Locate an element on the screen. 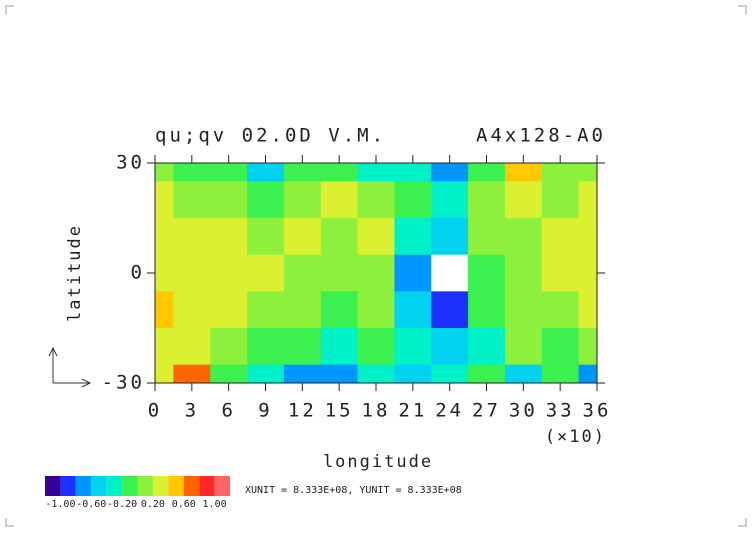 Image resolution: width=752 pixels, height=536 pixels. colorbar-label: 1.00 is located at coordinates (215, 504).